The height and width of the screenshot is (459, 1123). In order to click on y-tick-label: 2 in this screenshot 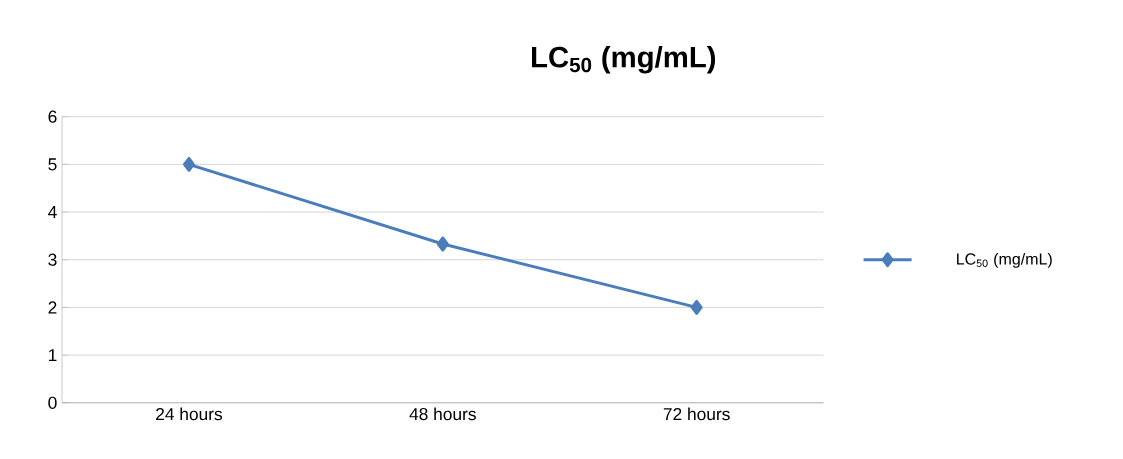, I will do `click(52, 307)`.